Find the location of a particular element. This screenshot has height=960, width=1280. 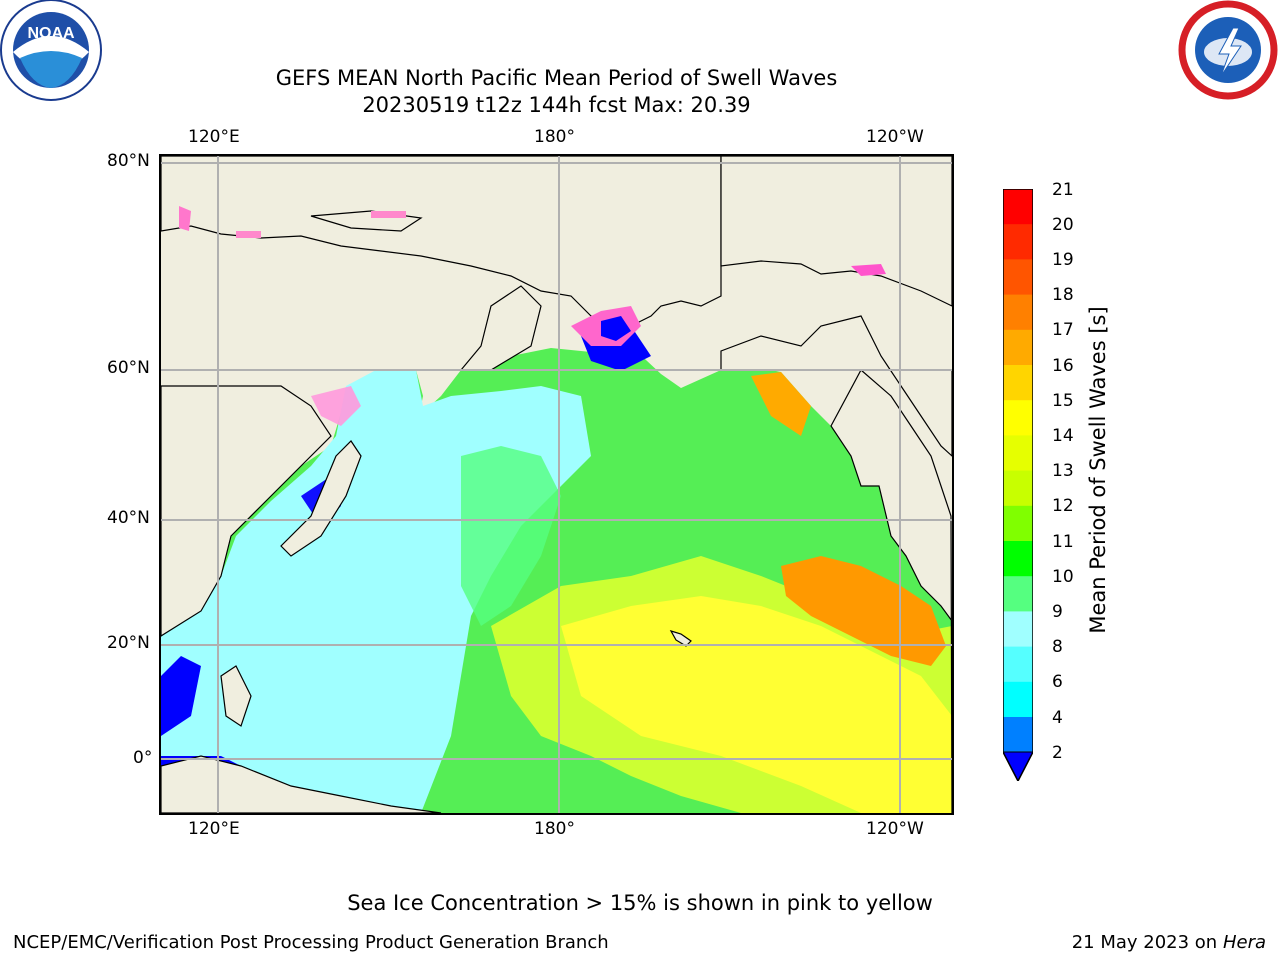

colorbar-tick-label: 16 is located at coordinates (1063, 366).